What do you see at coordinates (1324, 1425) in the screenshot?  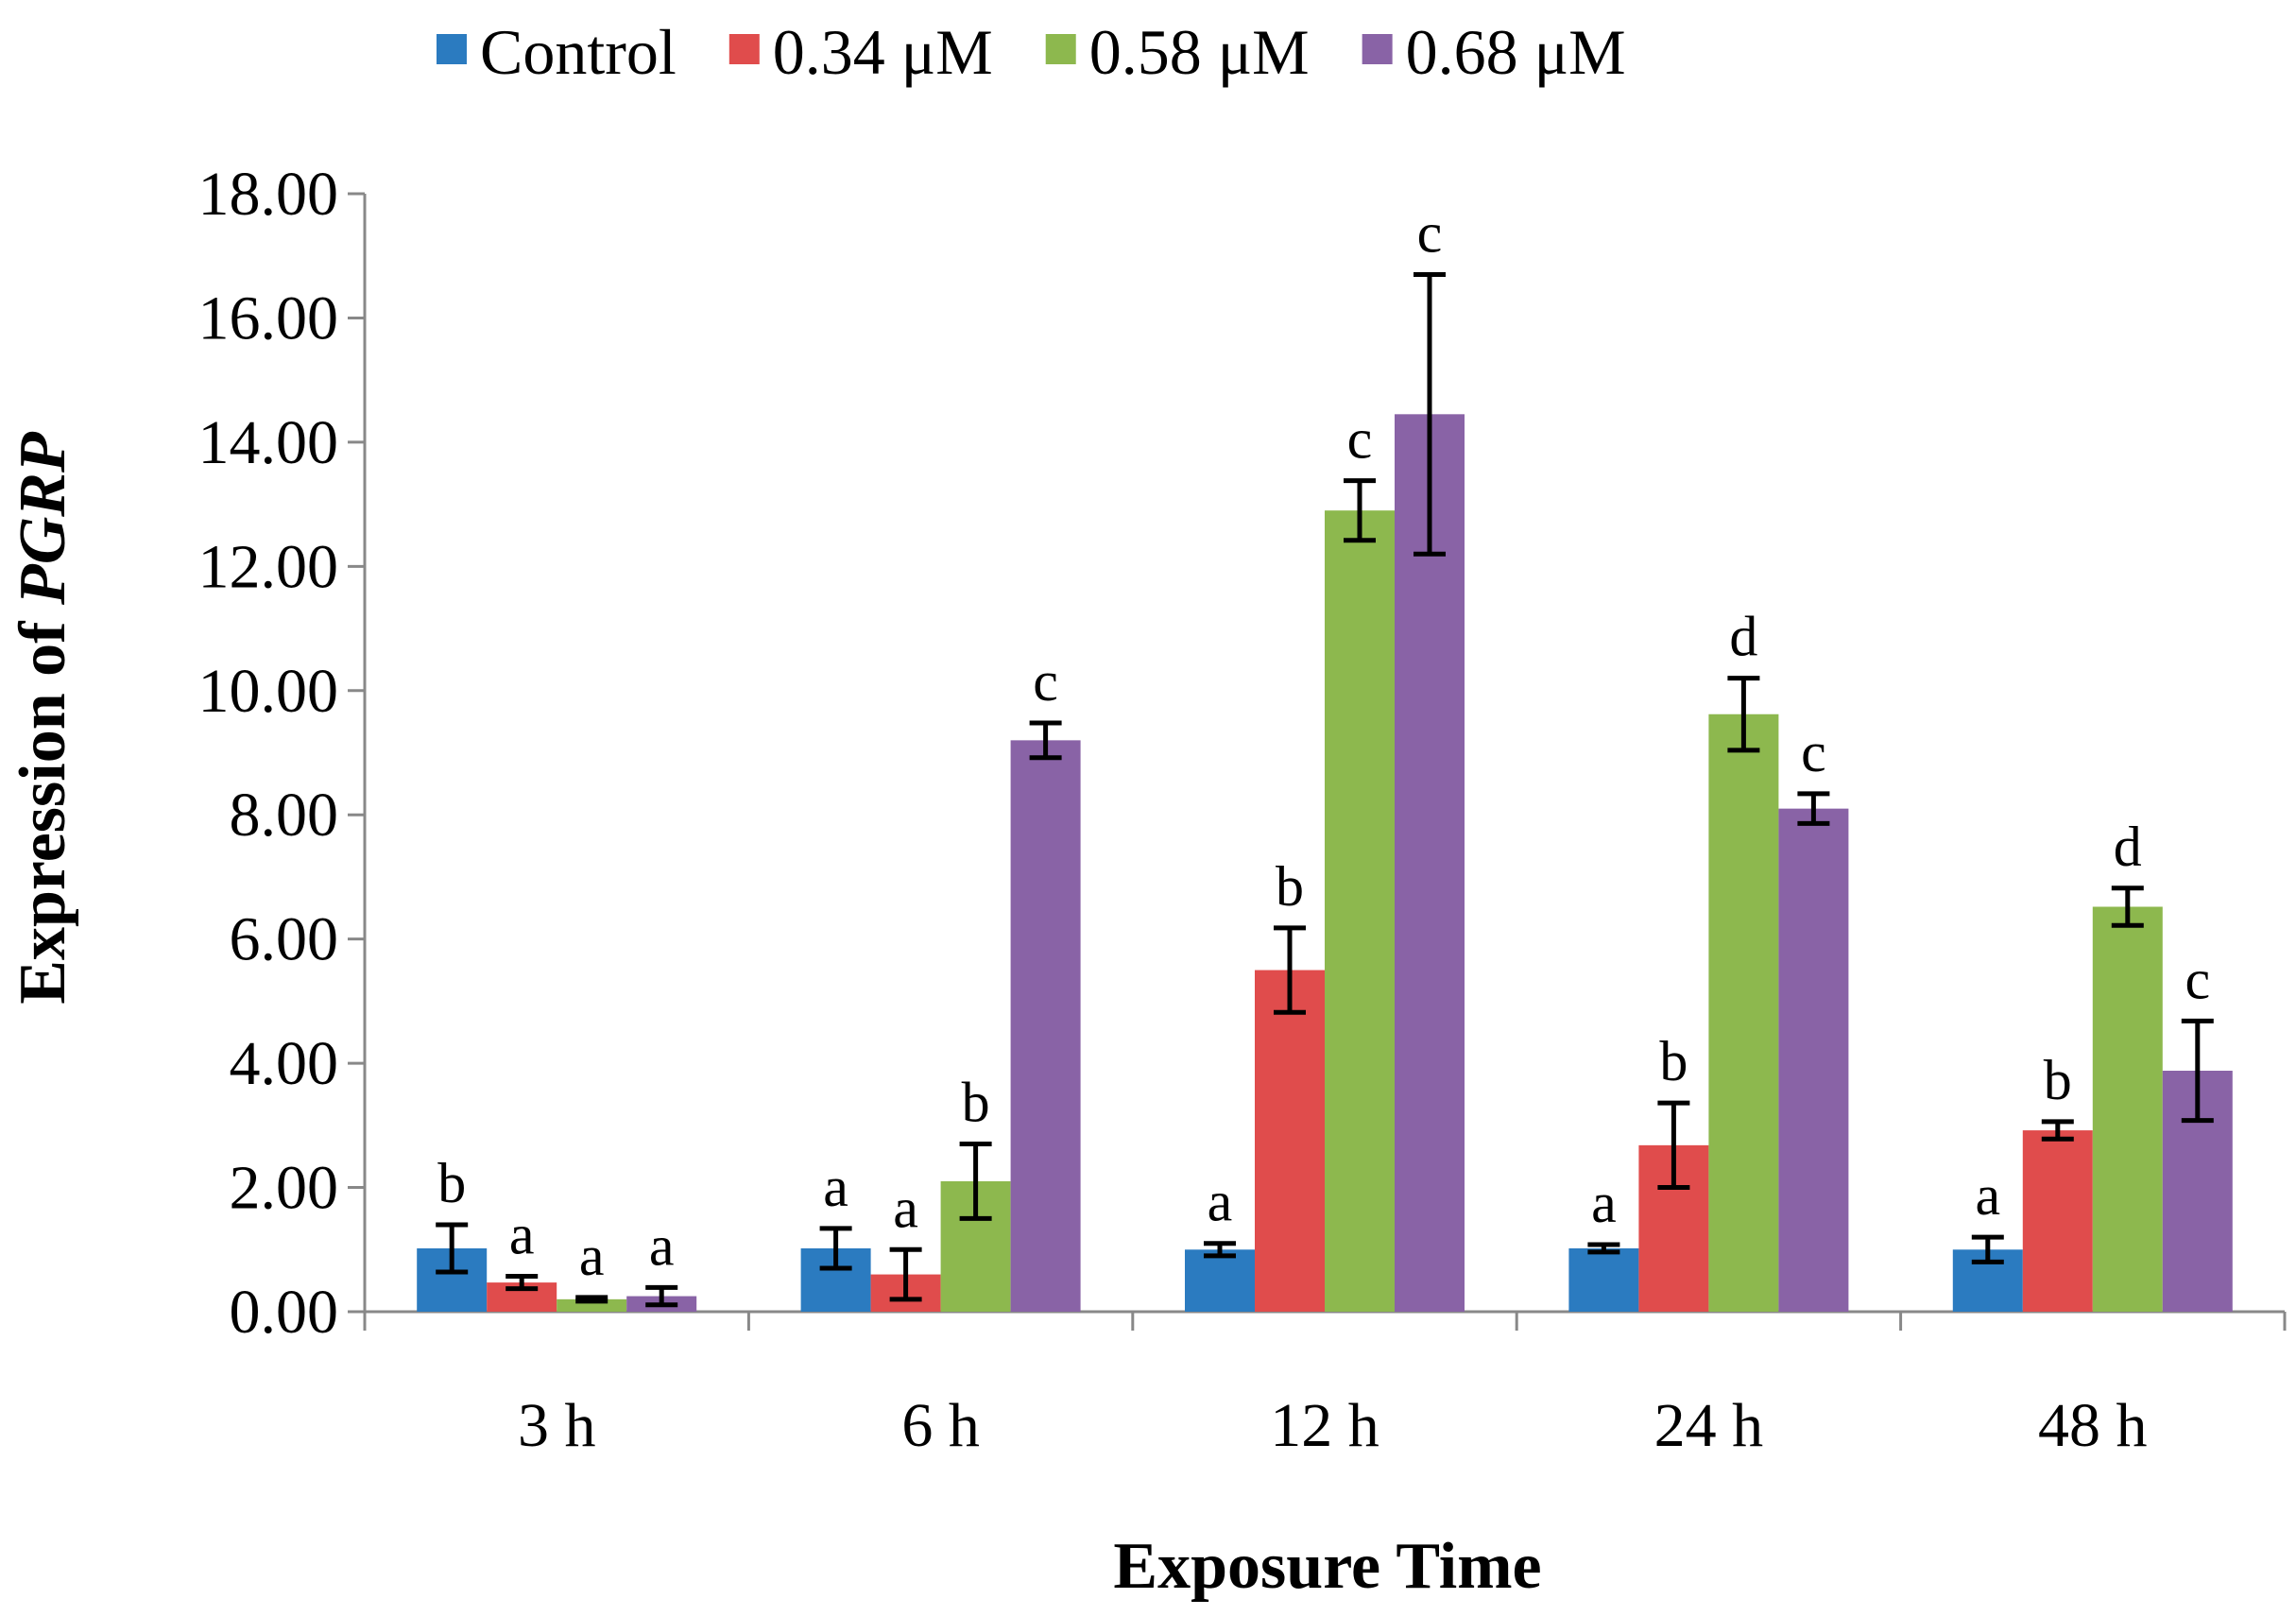 I see `x-tick-label: 12 h` at bounding box center [1324, 1425].